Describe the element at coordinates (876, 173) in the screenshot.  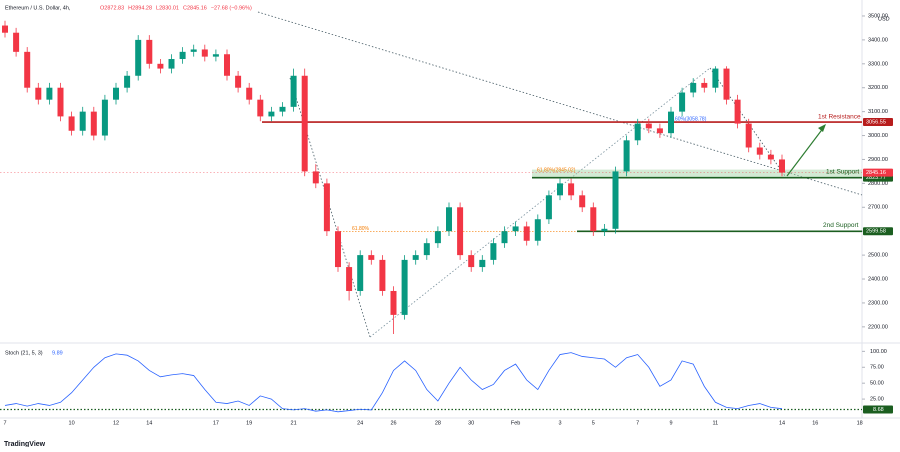
I see `last-price-label: 2845.16` at that location.